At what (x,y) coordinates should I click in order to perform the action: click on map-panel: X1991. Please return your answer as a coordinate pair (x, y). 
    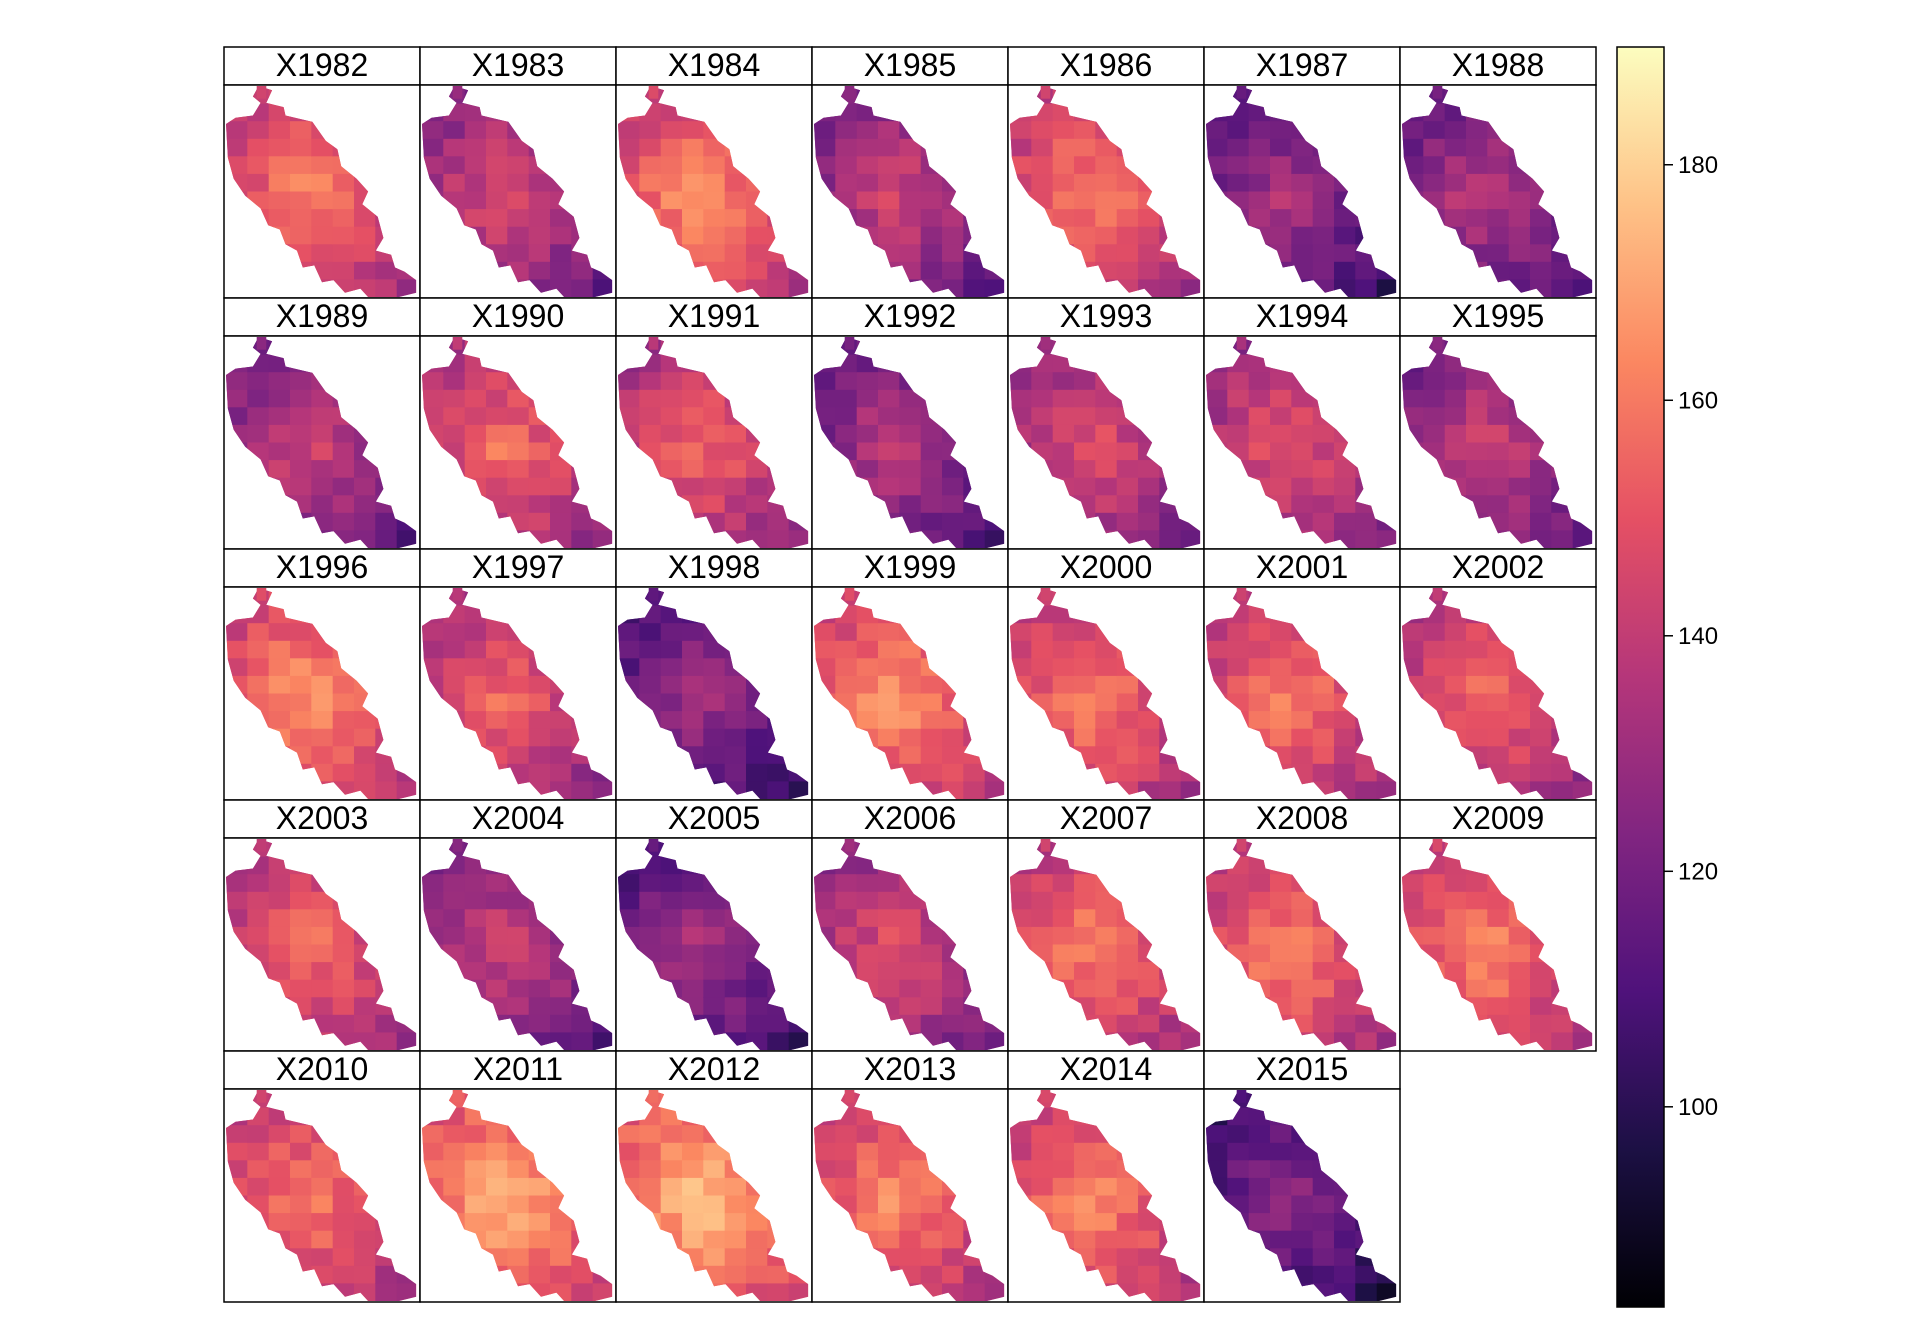
    Looking at the image, I should click on (714, 423).